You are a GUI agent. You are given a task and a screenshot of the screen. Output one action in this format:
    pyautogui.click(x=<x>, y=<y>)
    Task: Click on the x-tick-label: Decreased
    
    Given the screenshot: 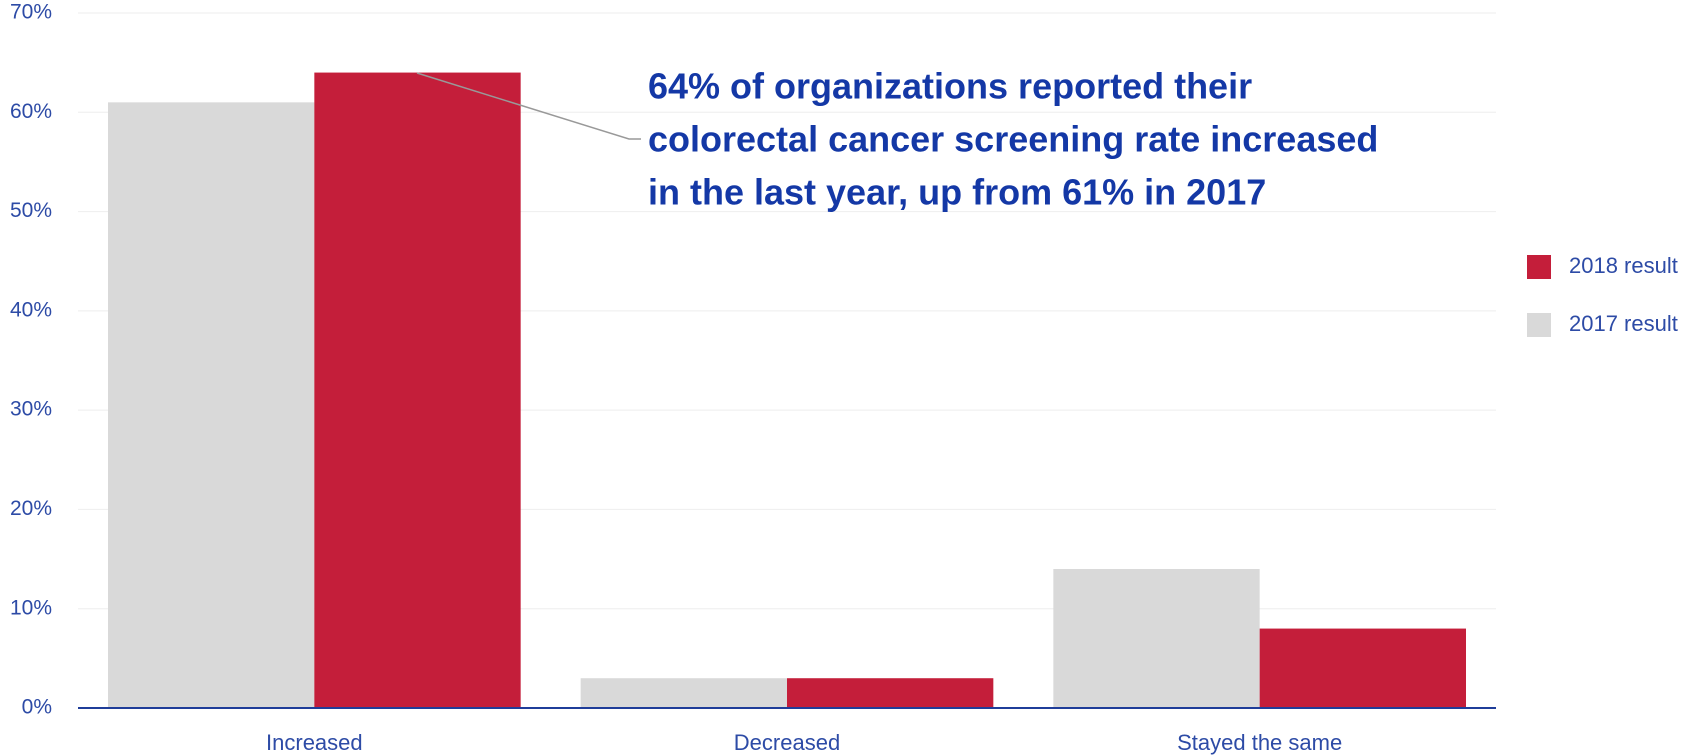 What is the action you would take?
    pyautogui.click(x=787, y=742)
    